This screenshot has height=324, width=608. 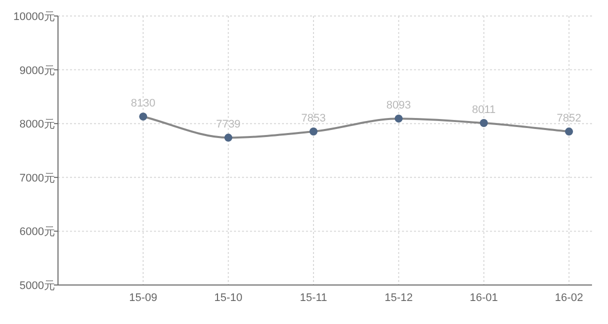 What do you see at coordinates (37, 232) in the screenshot?
I see `y-tick-label: 6000元` at bounding box center [37, 232].